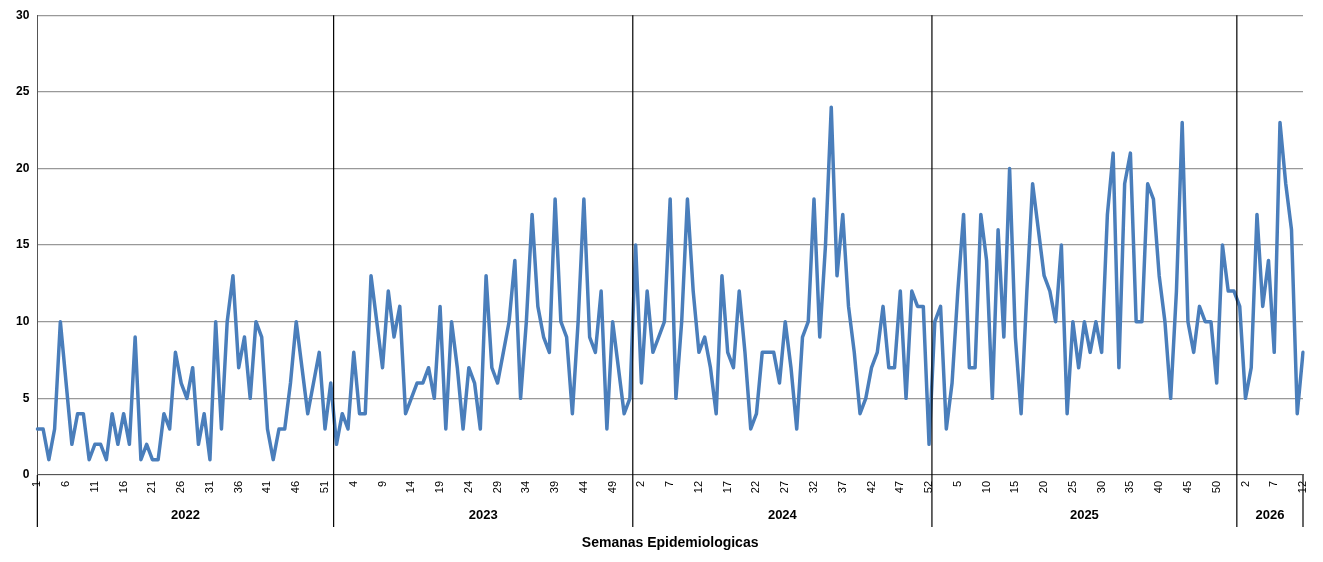 The image size is (1323, 562). I want to click on x-tick-label: 24, so click(467, 487).